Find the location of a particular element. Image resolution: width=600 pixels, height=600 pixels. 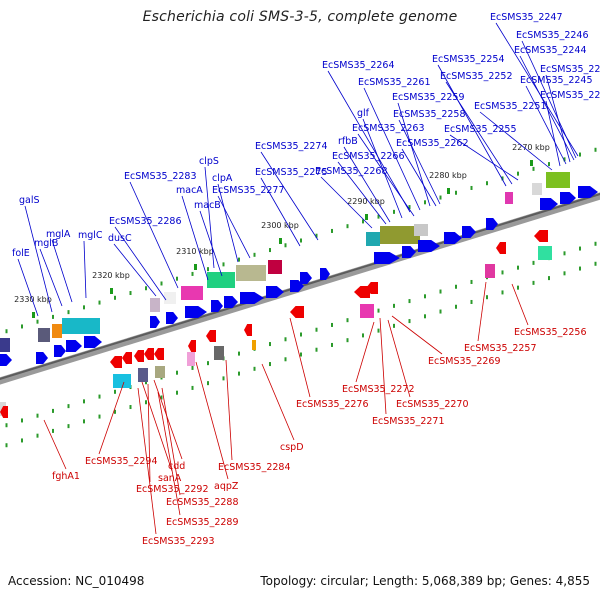

gene-label-ecsms35-2272: EcSMS35_2272 is located at coordinates (378, 389).